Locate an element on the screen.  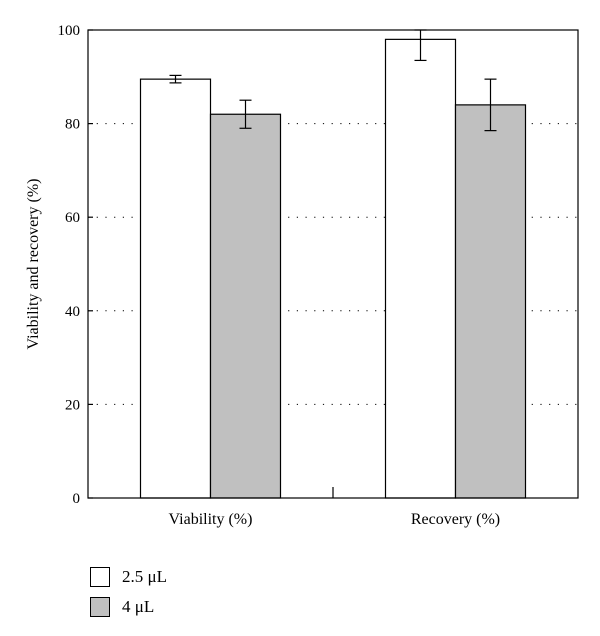
x-category-label: Viability (%) is located at coordinates (211, 519).